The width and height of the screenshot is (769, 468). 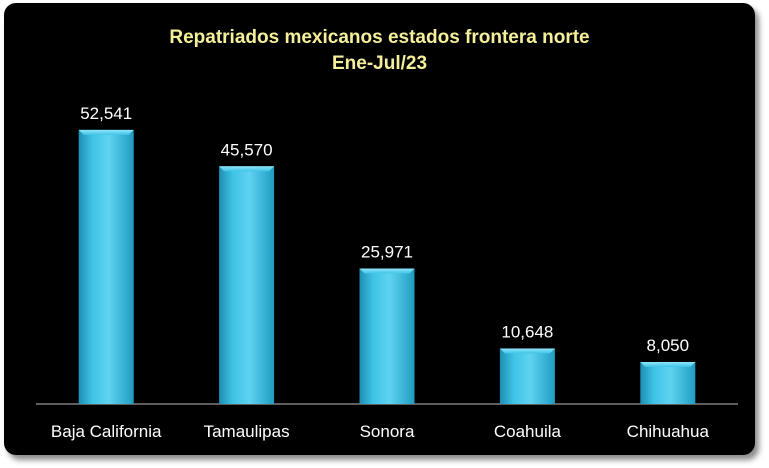 What do you see at coordinates (106, 431) in the screenshot?
I see `category-label-0: Baja California` at bounding box center [106, 431].